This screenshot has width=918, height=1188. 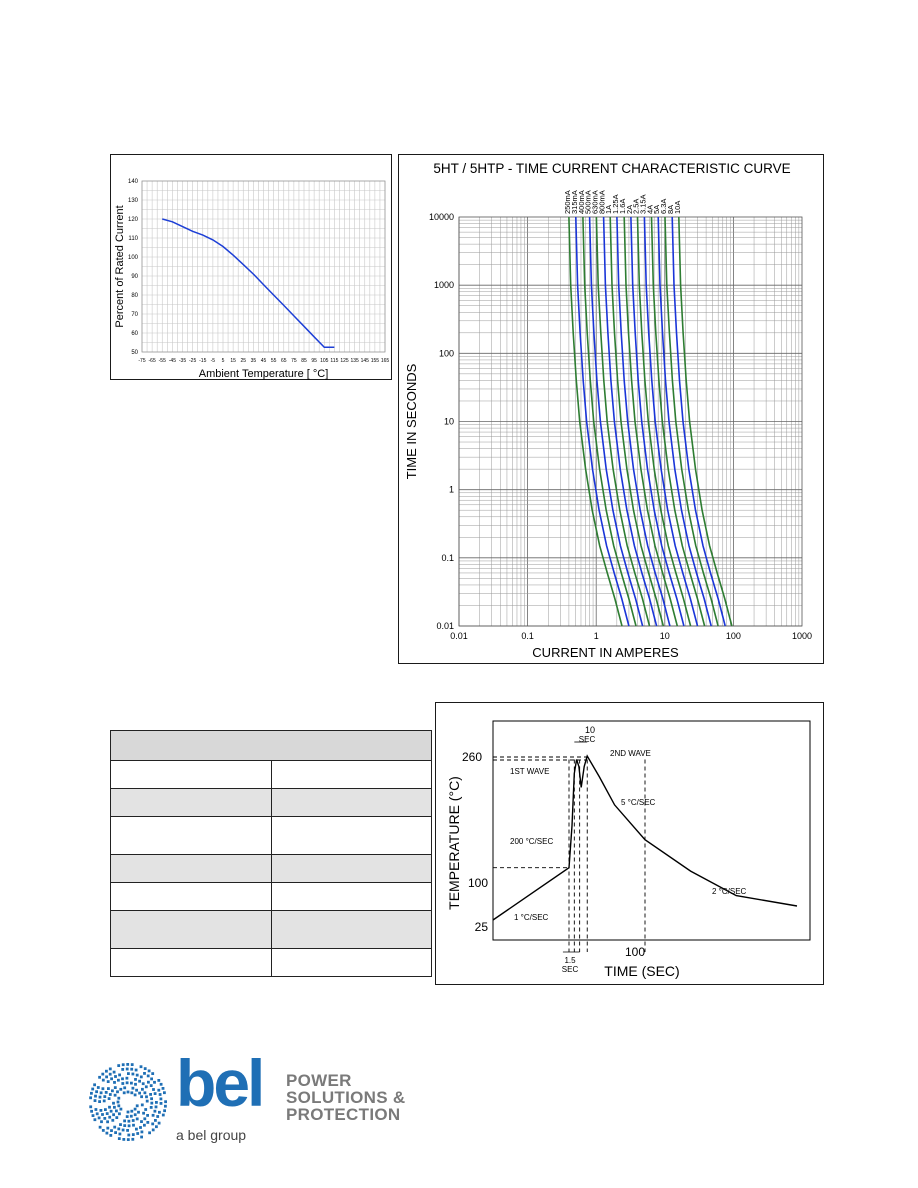 I want to click on y-tick-label: 0.1, so click(x=447, y=558).